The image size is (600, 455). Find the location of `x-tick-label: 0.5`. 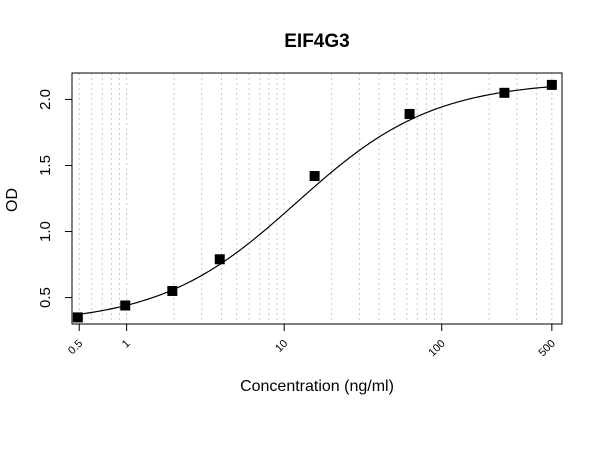

x-tick-label: 0.5 is located at coordinates (75, 347).